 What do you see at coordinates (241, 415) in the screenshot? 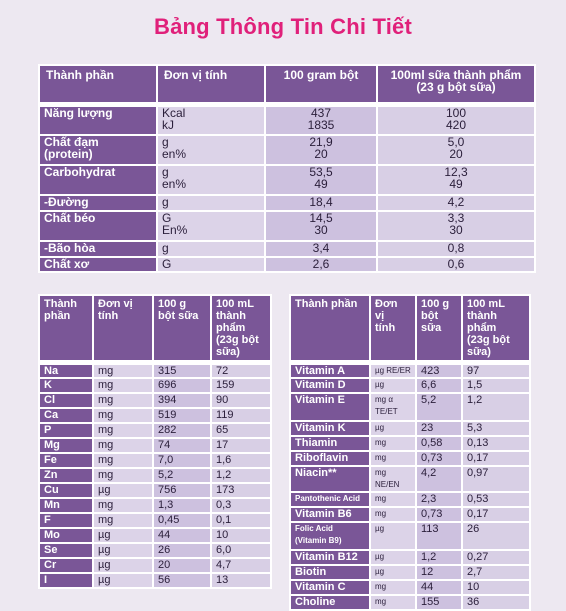
I see `per-100ml-cell: 119` at bounding box center [241, 415].